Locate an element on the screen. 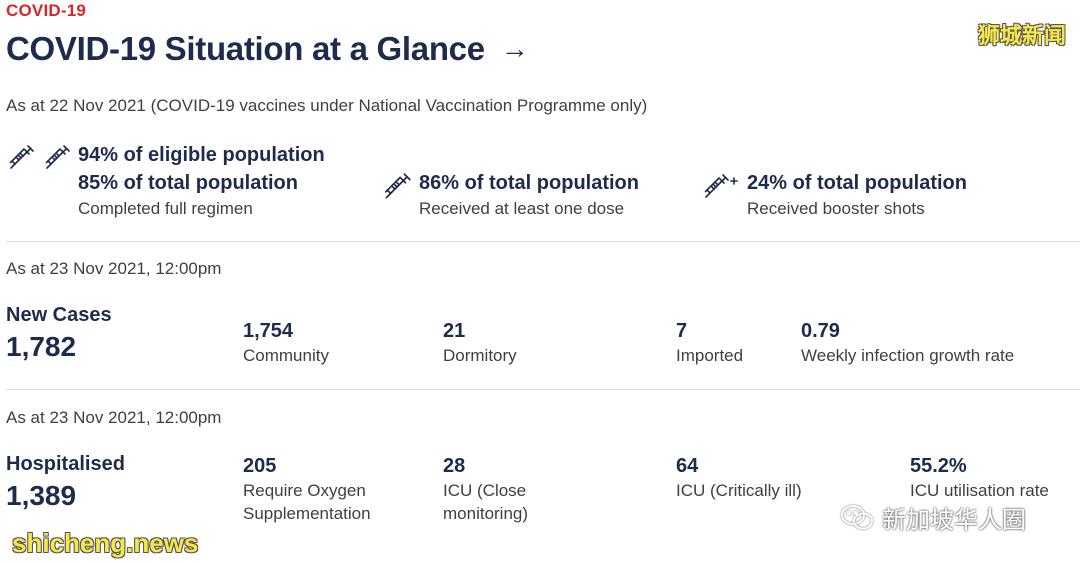 The width and height of the screenshot is (1080, 562). watermark-bottom-right-text: 新加坡华人圈 is located at coordinates (954, 520).